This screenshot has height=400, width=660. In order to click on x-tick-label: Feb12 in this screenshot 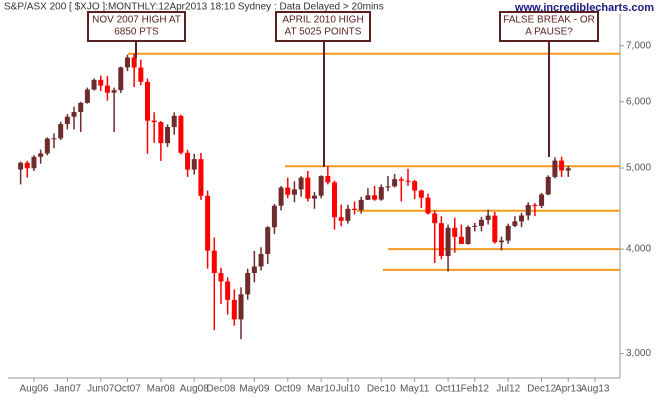, I will do `click(475, 389)`.